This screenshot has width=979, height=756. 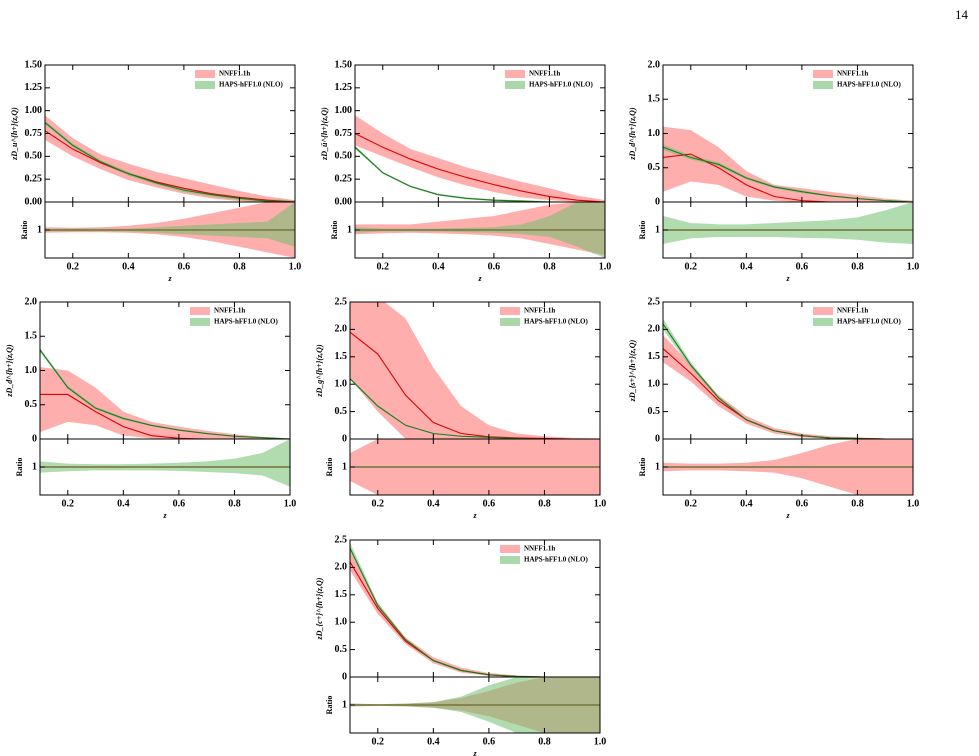 What do you see at coordinates (9, 371) in the screenshot?
I see `y-axis-label: zD_đ^{h+}(z,Q)` at bounding box center [9, 371].